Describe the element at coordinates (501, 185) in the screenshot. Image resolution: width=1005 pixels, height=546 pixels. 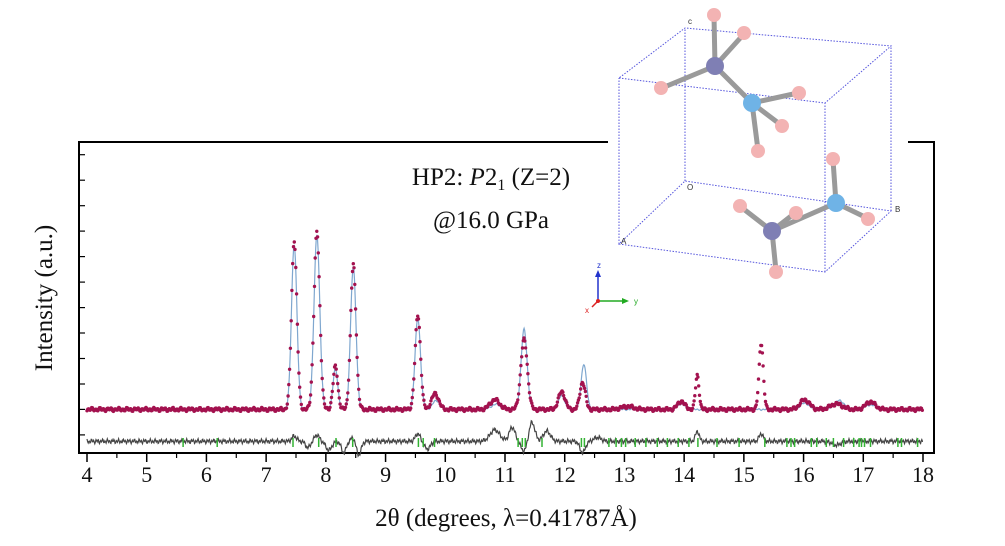
I see `title-space-group-subscript: 1` at that location.